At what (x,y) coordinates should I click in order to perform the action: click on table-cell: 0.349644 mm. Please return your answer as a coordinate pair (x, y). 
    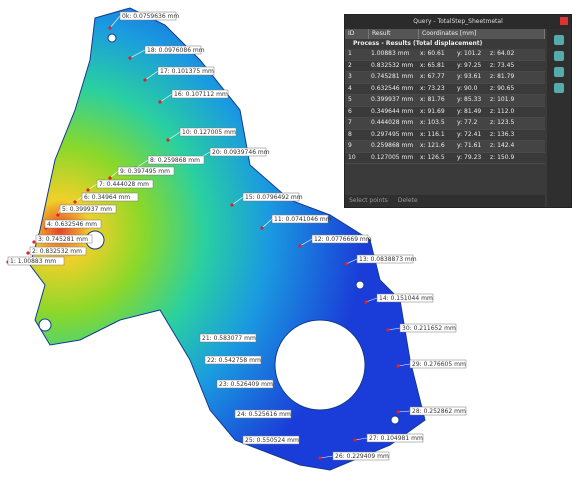
    Looking at the image, I should click on (392, 111).